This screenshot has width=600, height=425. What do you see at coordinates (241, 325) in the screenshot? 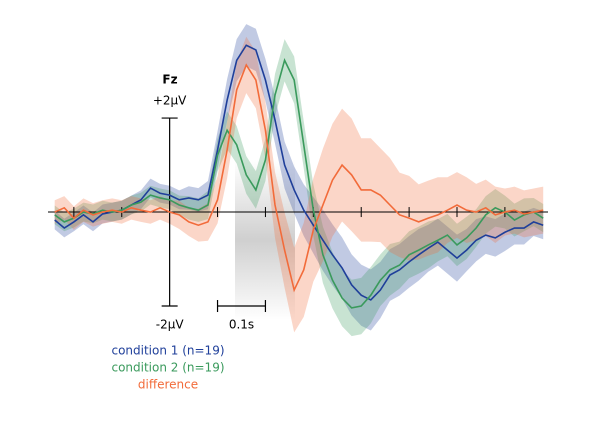
I see `scale-bar-label: 0.1s` at bounding box center [241, 325].